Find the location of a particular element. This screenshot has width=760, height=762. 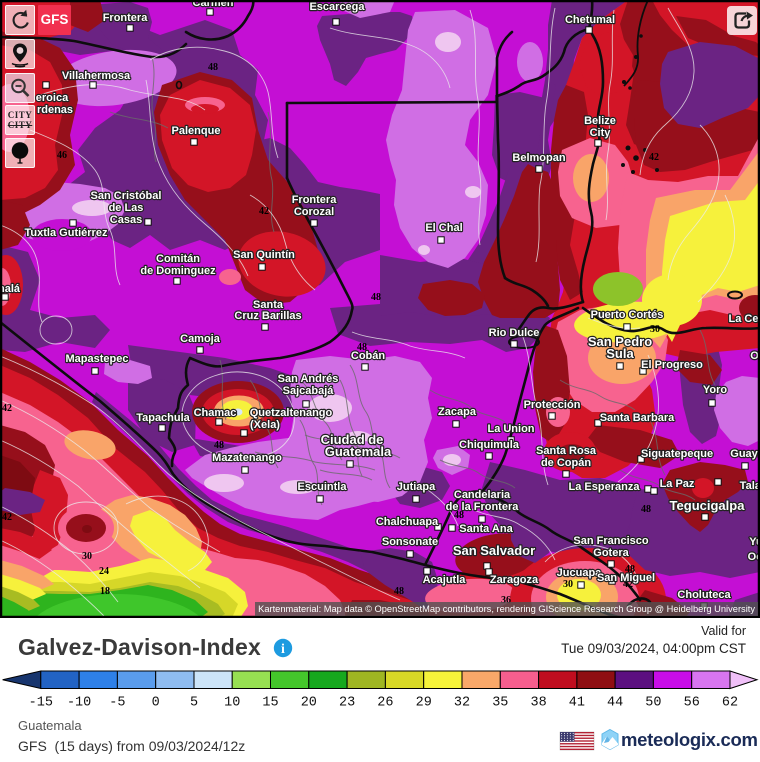

svg-text: Carmen is located at coordinates (213, 4).